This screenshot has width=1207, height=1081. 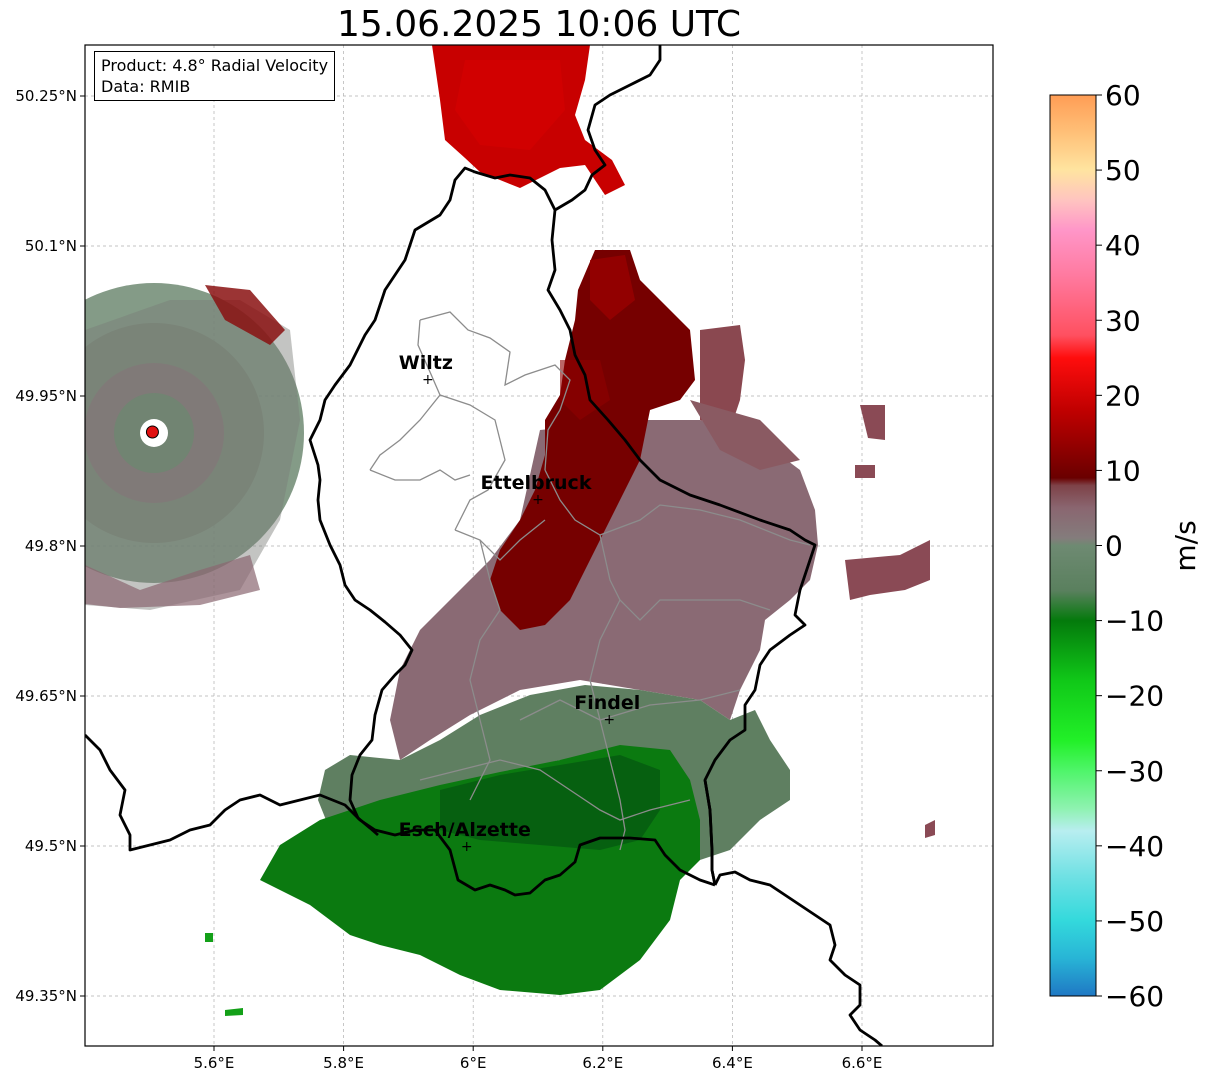 I want to click on city-label: Esch/Alzette, so click(x=465, y=830).